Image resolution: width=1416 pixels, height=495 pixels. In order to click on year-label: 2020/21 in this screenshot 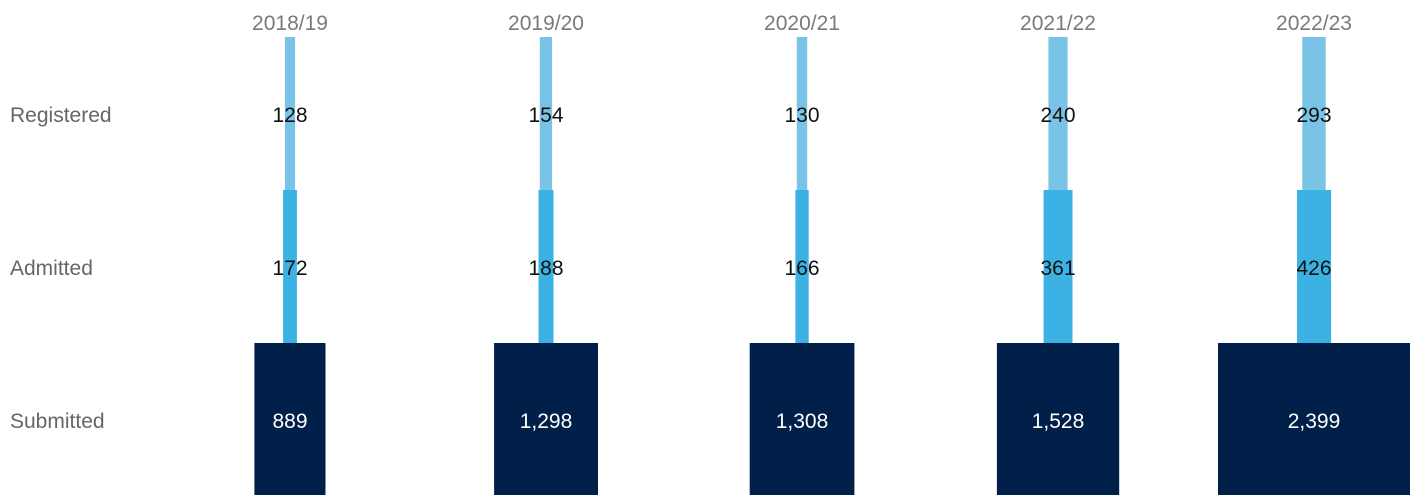, I will do `click(802, 23)`.